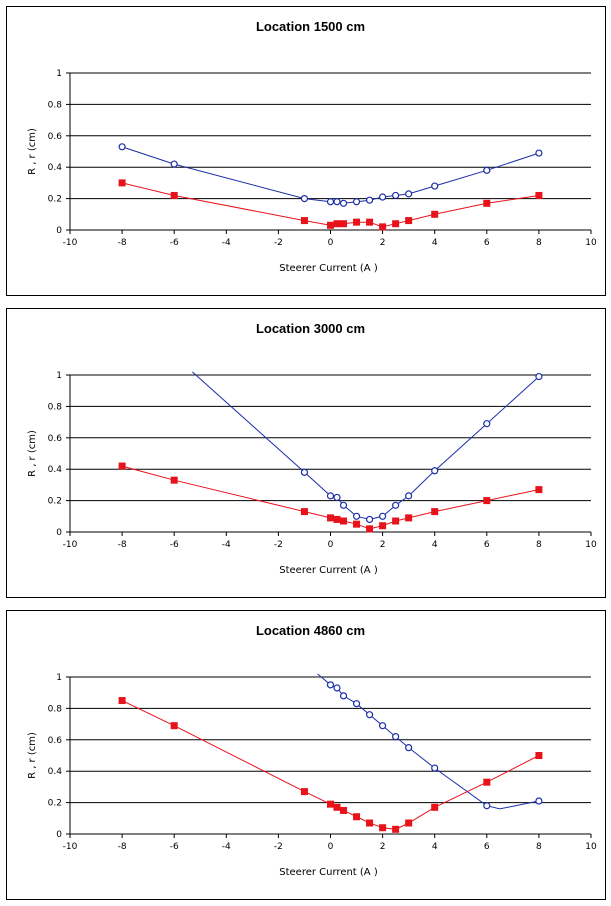  I want to click on series-line-blue, so click(330, 175).